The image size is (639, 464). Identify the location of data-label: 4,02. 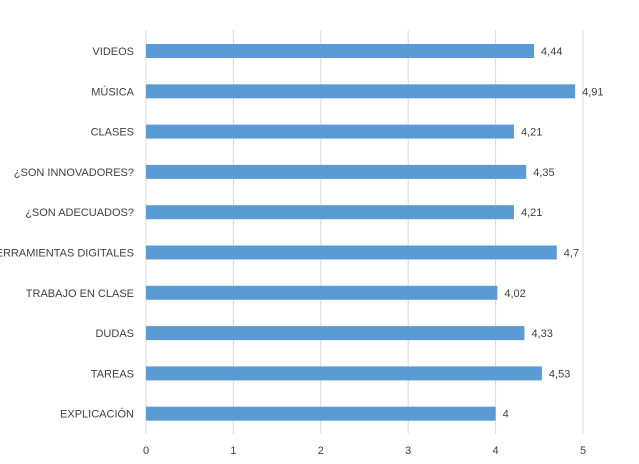
(514, 294).